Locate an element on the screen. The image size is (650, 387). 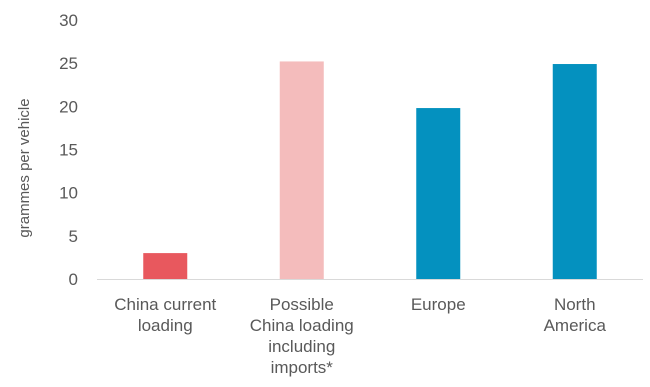
y-tick-label: 15 is located at coordinates (68, 150).